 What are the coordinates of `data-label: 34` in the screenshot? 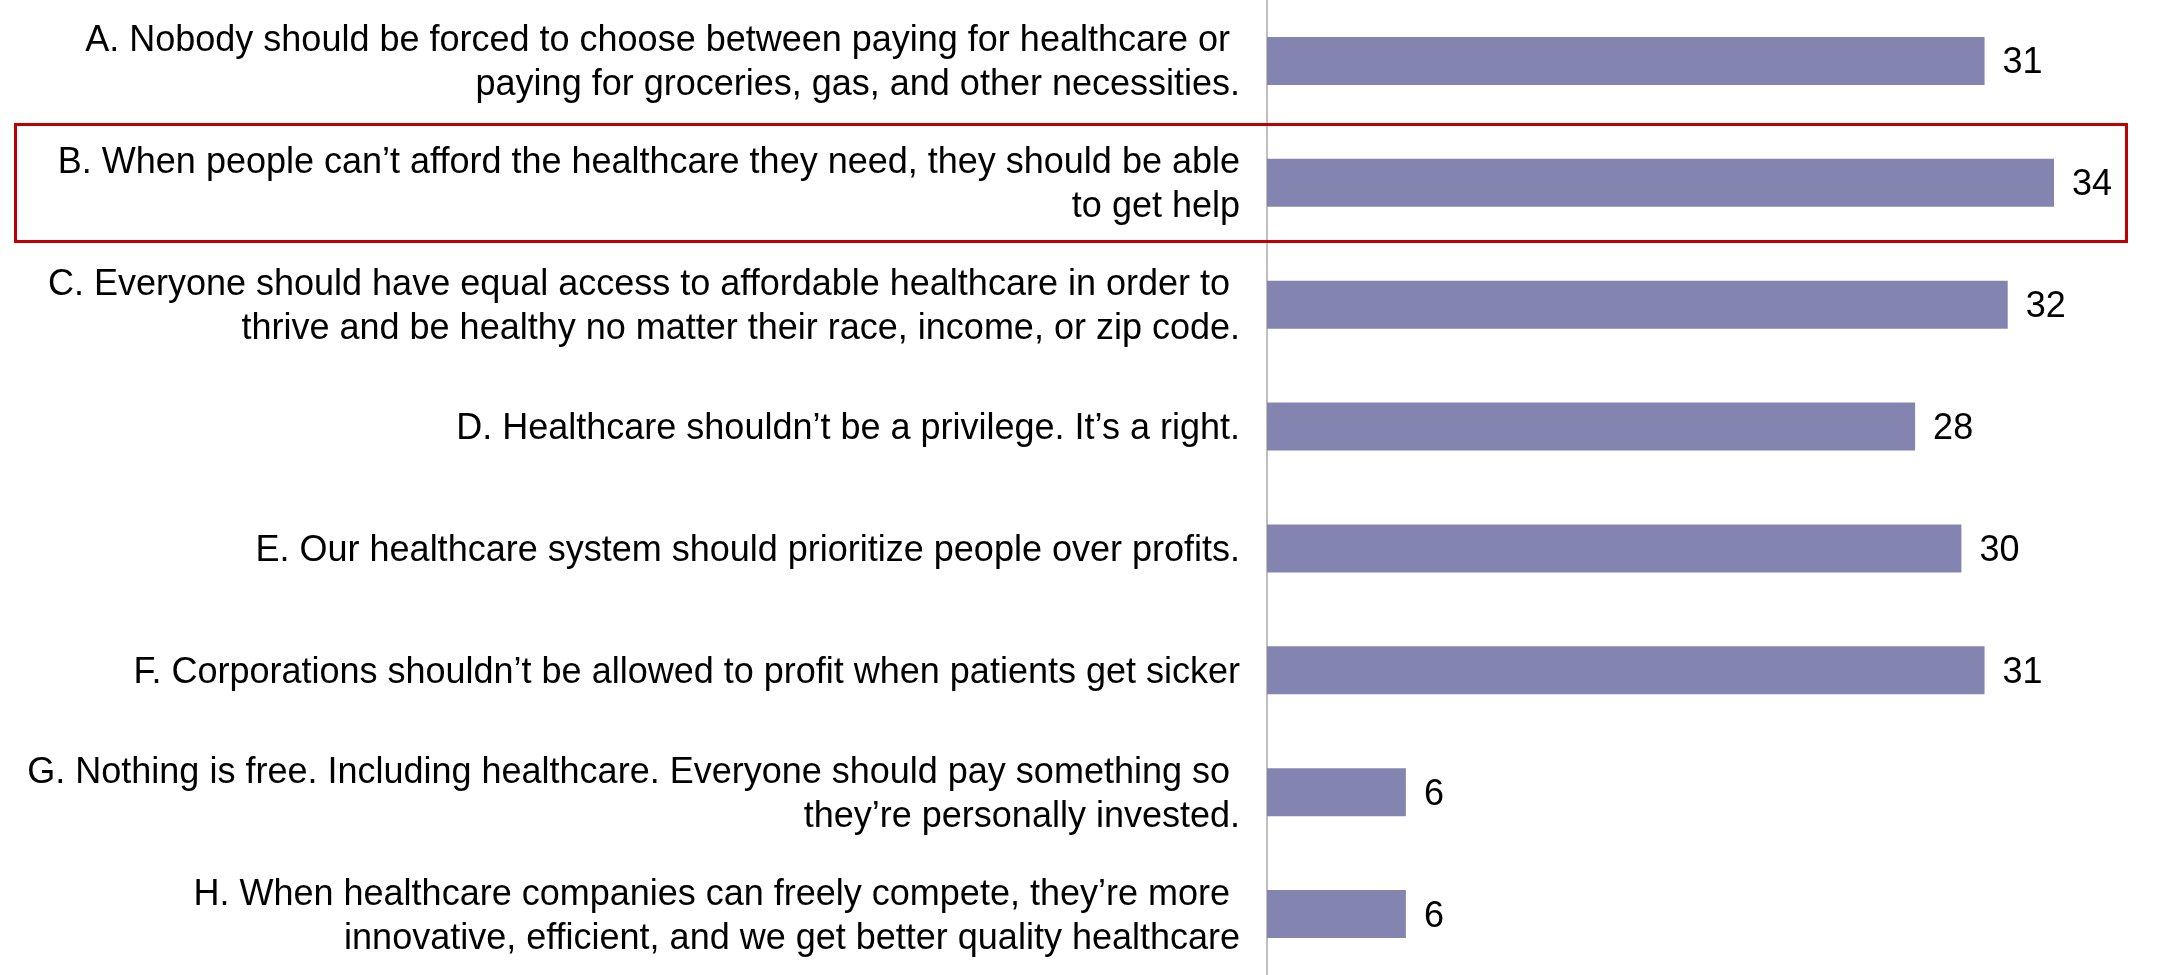 It's located at (2092, 183).